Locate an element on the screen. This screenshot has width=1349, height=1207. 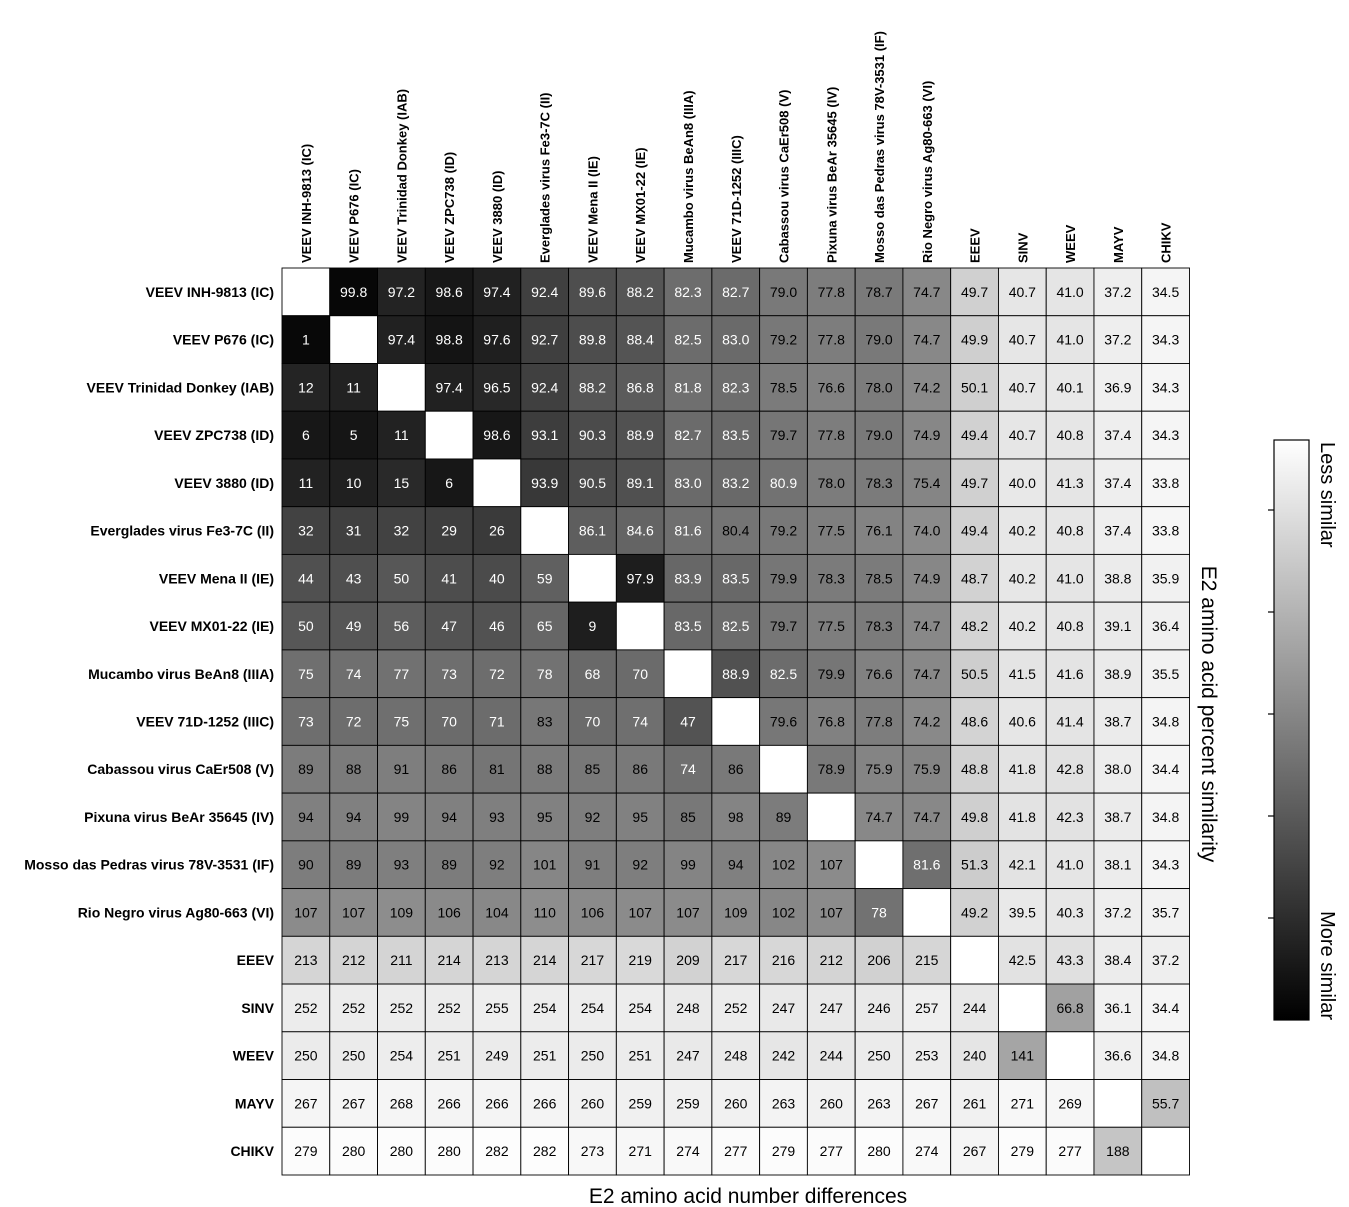
heatmap-cell-value: 80.4 is located at coordinates (735, 531).